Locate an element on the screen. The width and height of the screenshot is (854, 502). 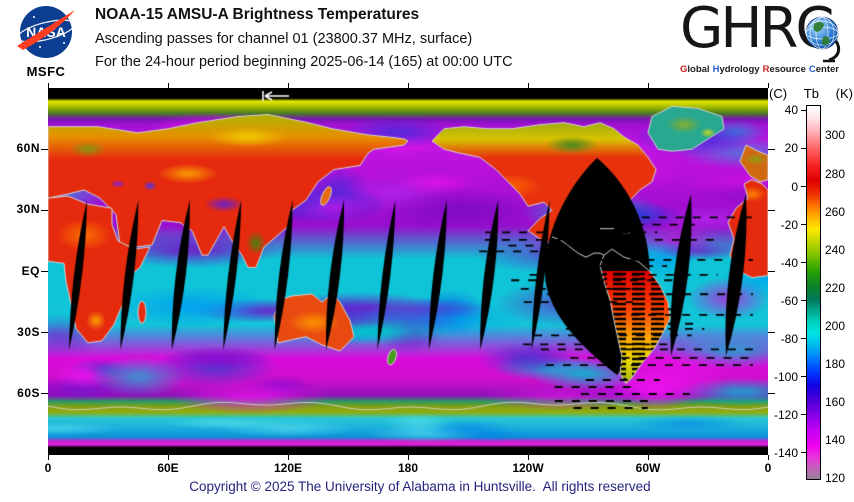
ghrc-logo: GHRC is located at coordinates (765, 37).